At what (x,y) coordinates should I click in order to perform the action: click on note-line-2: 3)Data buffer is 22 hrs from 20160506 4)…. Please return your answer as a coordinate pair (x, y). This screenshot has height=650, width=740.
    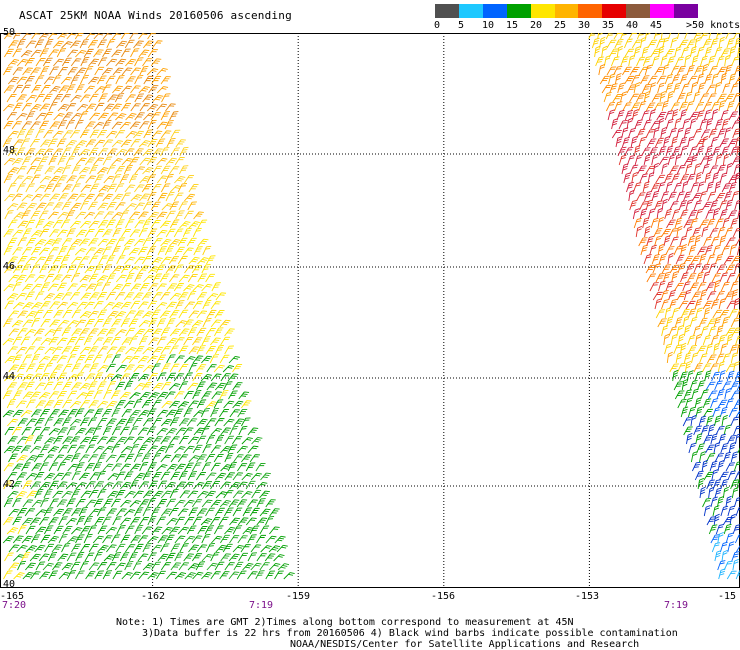
    Looking at the image, I should click on (410, 633).